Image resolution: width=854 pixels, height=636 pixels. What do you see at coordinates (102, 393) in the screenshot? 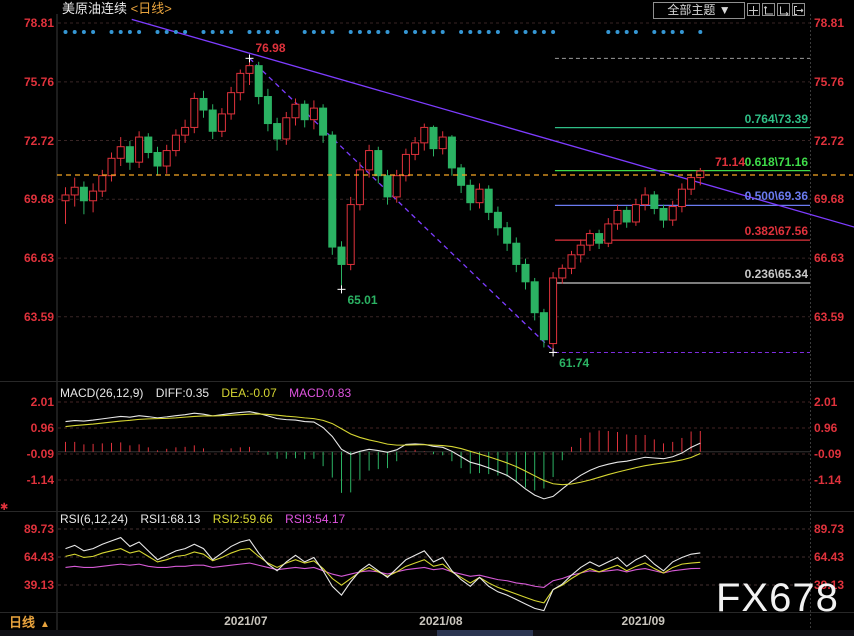
I see `macd-indicator-name: MACD(26,12,9)` at bounding box center [102, 393].